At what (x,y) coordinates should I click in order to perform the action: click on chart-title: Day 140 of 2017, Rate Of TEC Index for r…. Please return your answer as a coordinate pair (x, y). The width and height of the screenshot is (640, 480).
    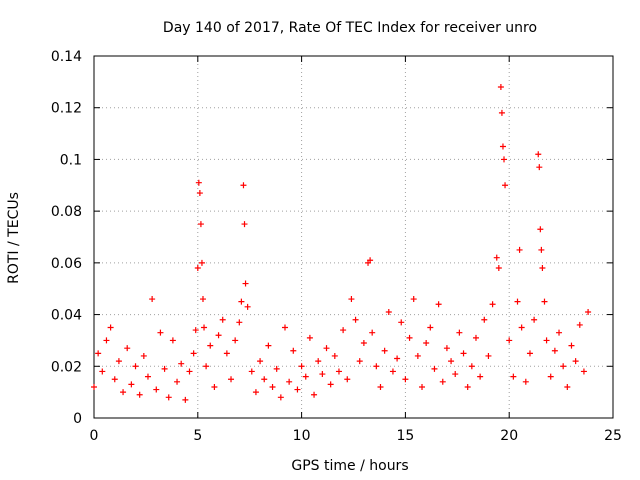
    Looking at the image, I should click on (350, 28).